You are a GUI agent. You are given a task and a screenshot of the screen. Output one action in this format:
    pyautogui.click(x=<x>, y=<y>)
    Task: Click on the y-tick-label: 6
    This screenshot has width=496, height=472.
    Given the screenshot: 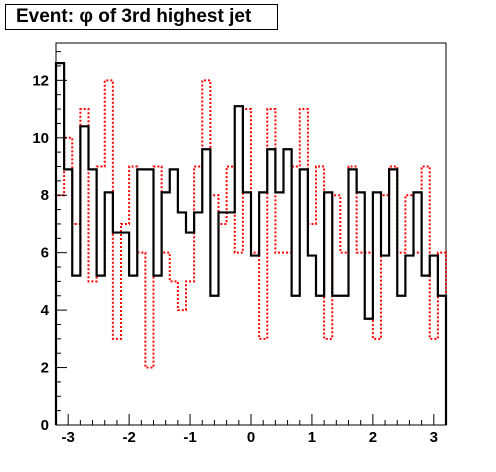 What is the action you would take?
    pyautogui.click(x=45, y=253)
    